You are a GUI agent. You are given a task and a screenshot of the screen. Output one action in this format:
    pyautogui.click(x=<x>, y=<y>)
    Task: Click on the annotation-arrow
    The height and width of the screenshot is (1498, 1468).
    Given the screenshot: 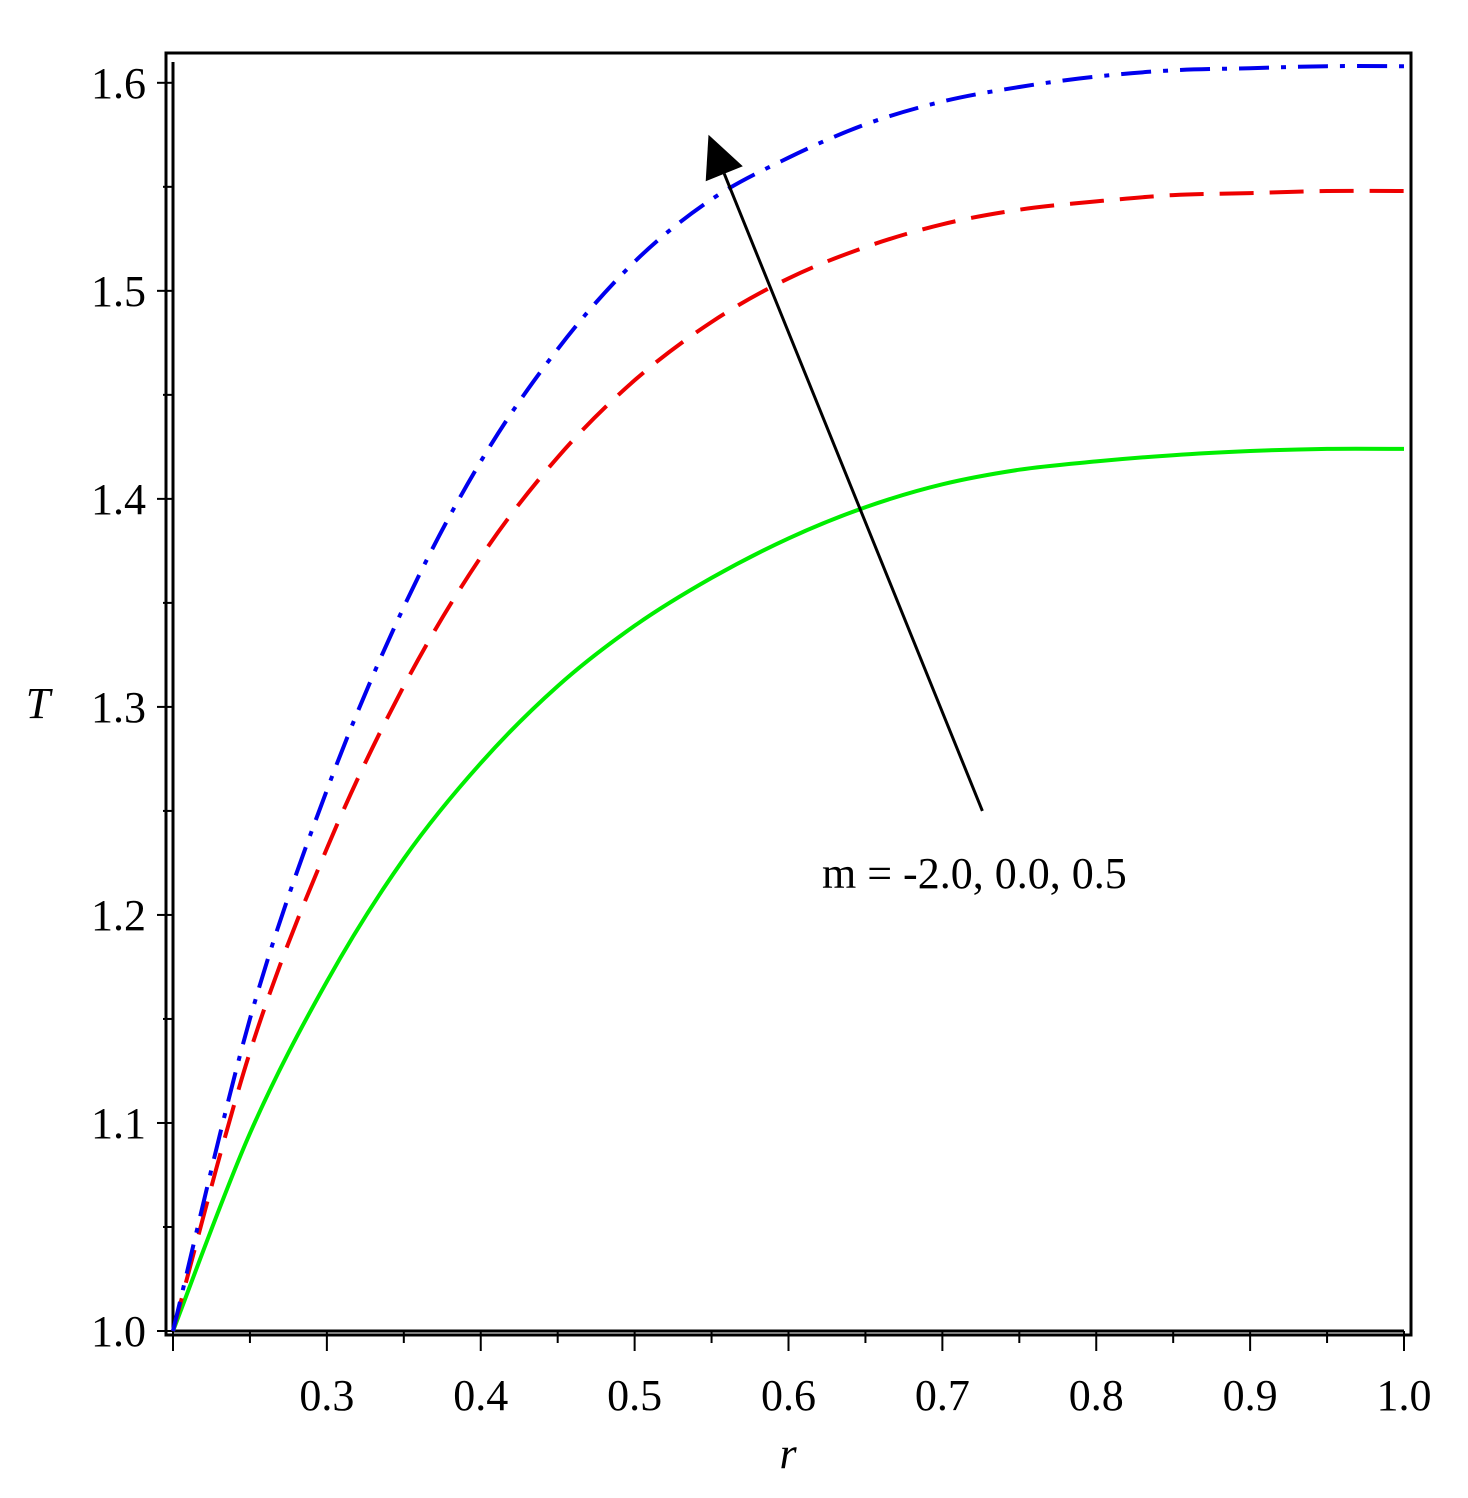 What is the action you would take?
    pyautogui.click(x=853, y=492)
    